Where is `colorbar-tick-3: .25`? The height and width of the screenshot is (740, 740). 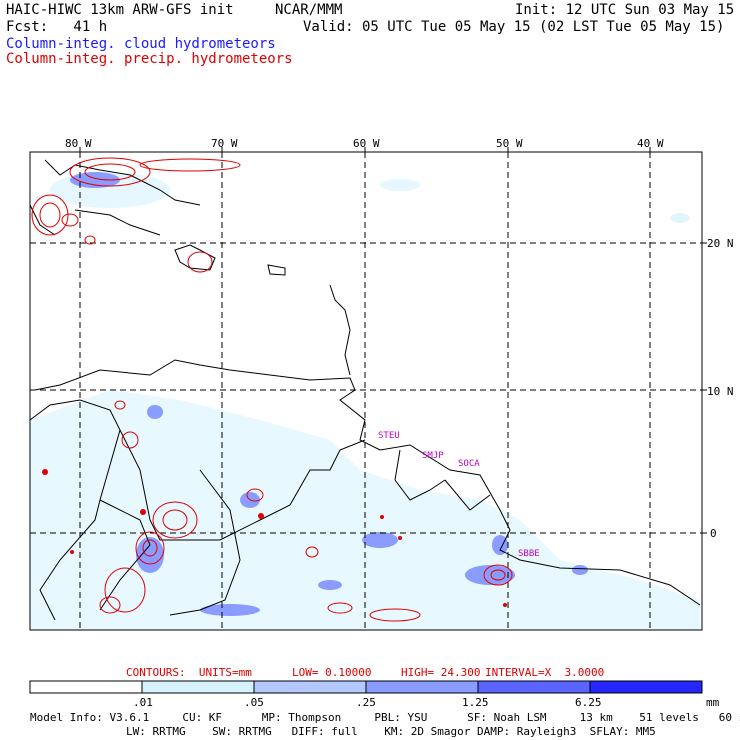
colorbar-tick-3: .25 is located at coordinates (366, 702).